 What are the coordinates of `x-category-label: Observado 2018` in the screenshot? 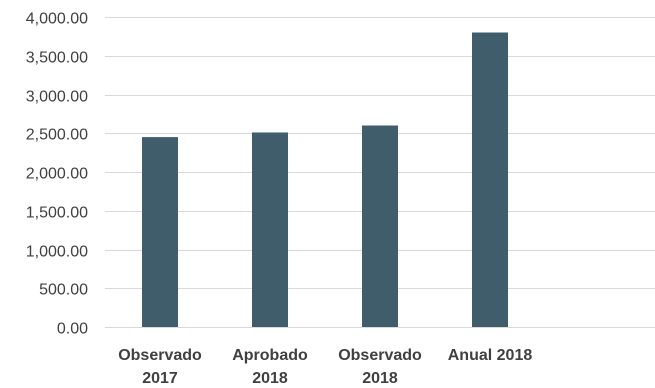 It's located at (380, 367).